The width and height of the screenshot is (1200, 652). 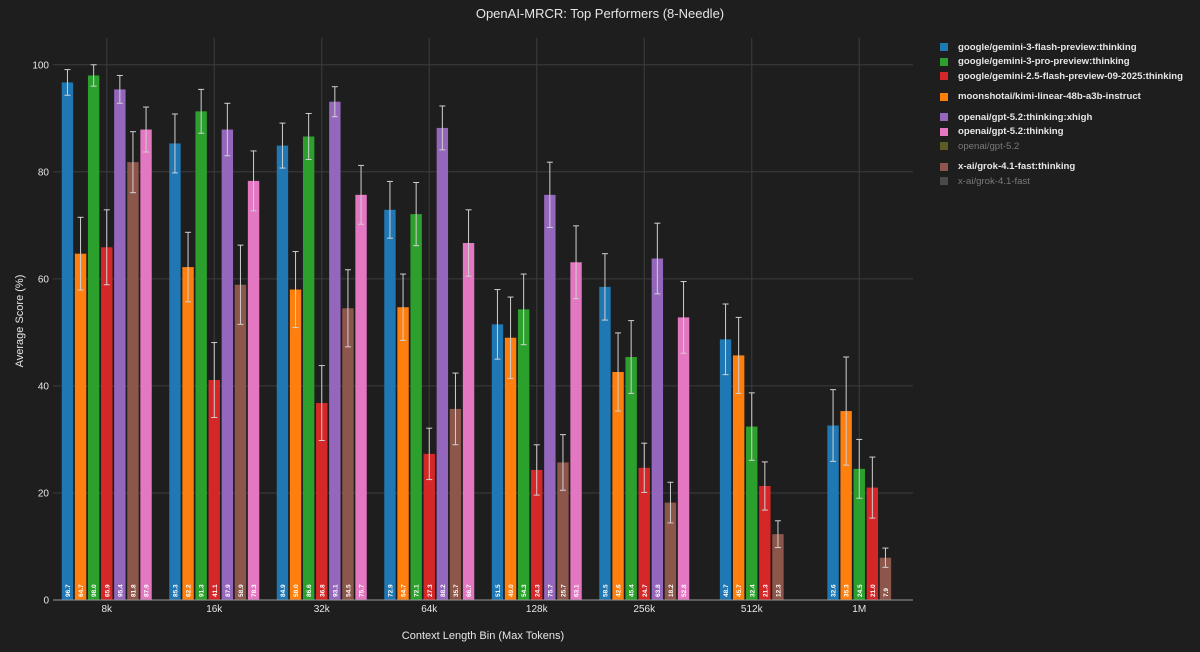 What do you see at coordinates (658, 590) in the screenshot?
I see `bar-value-label: 63.8` at bounding box center [658, 590].